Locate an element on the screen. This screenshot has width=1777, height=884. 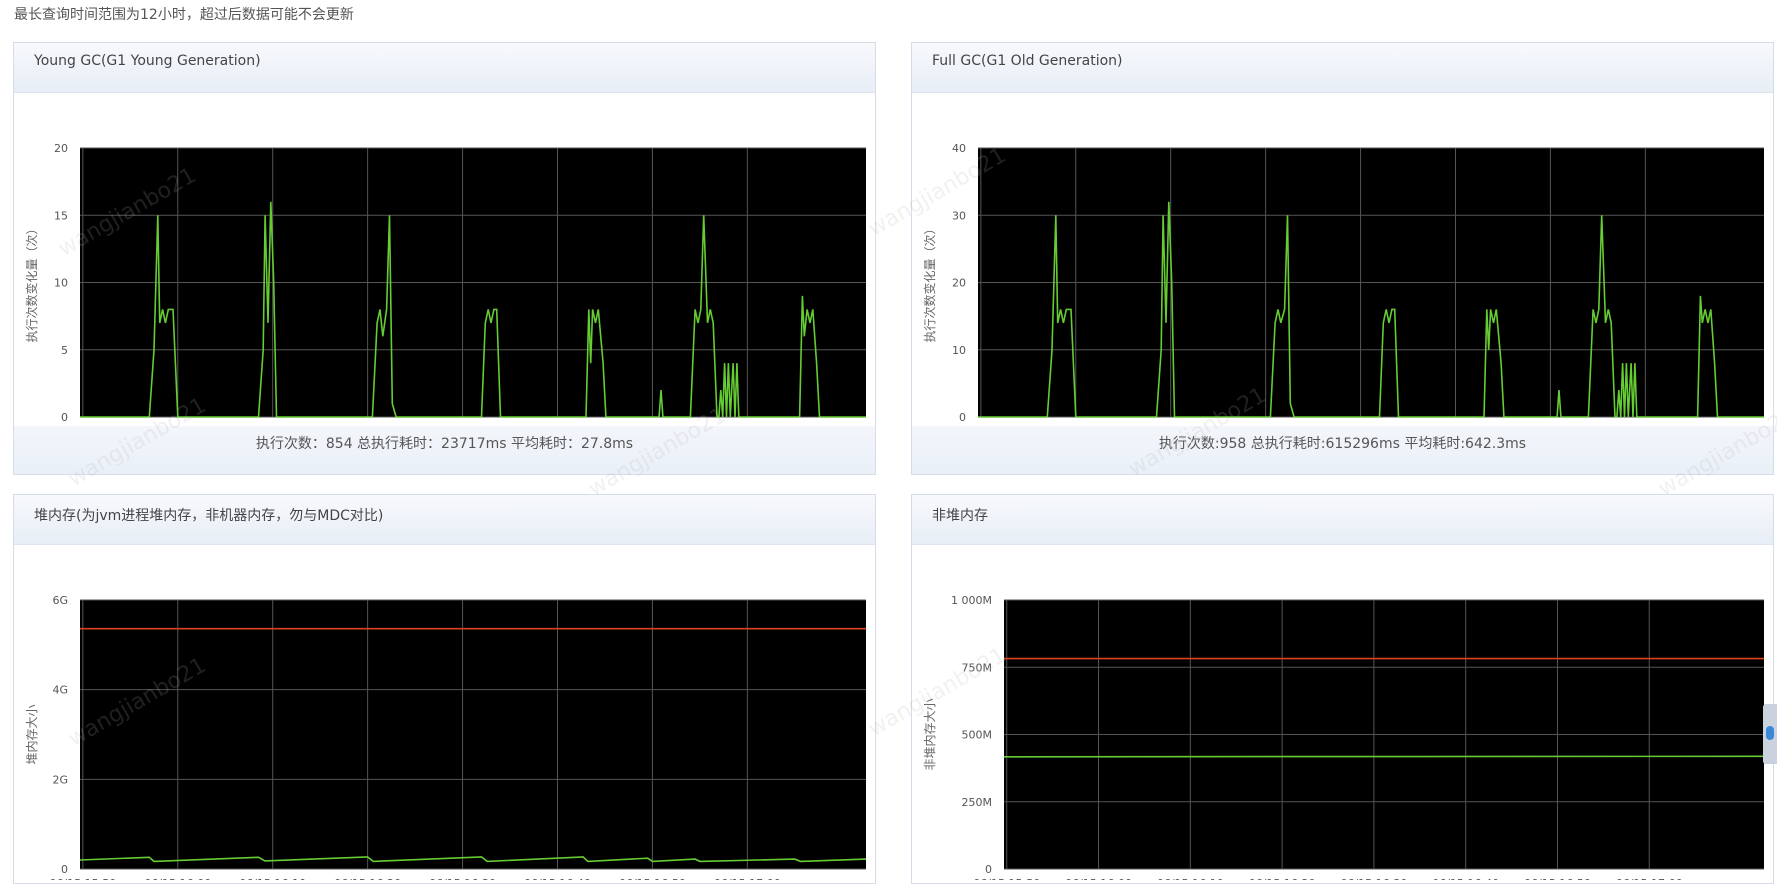
y-tick-label: 750M is located at coordinates (977, 667).